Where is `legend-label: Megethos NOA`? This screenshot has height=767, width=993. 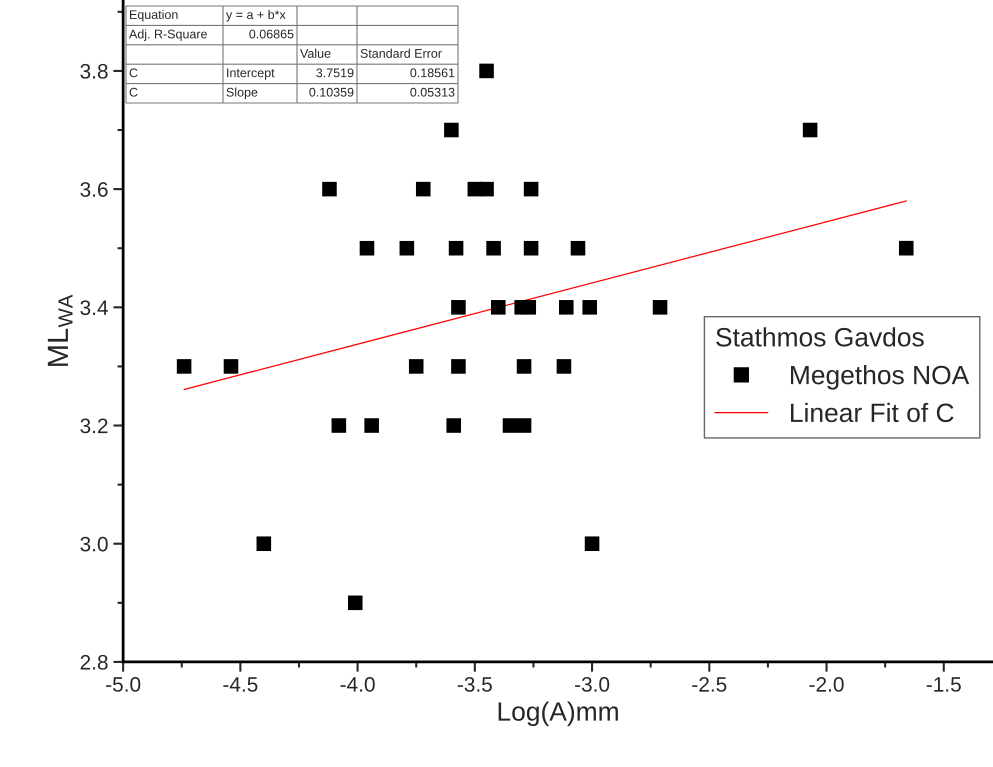 legend-label: Megethos NOA is located at coordinates (880, 377).